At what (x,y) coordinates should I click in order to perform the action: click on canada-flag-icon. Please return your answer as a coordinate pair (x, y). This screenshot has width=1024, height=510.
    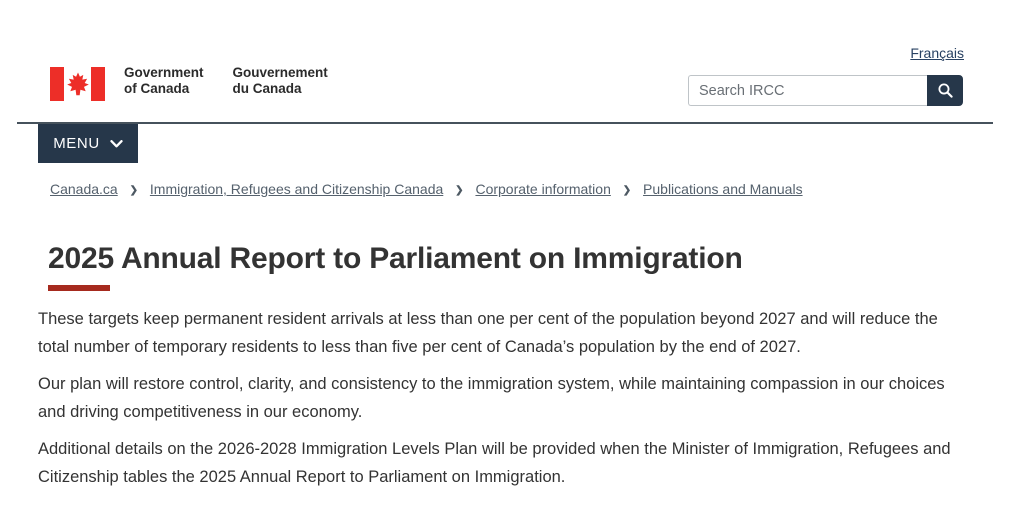
    Looking at the image, I should click on (77, 84).